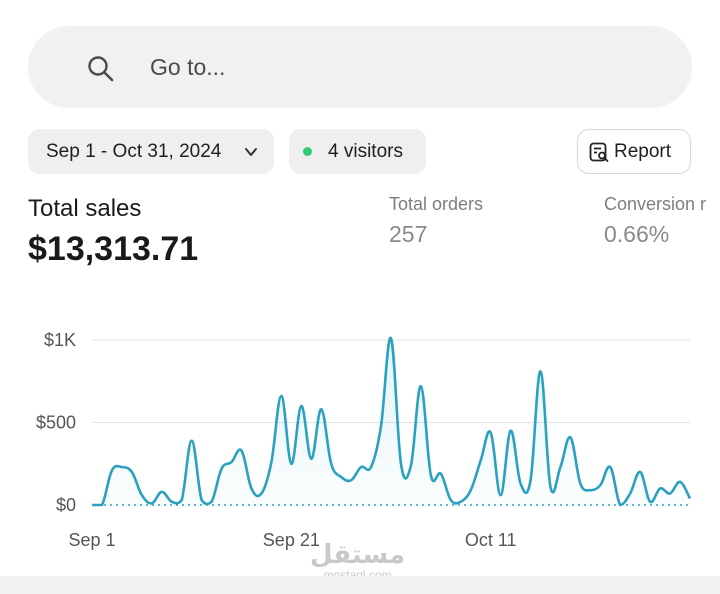 The width and height of the screenshot is (720, 594). I want to click on live-status-dot, so click(307, 151).